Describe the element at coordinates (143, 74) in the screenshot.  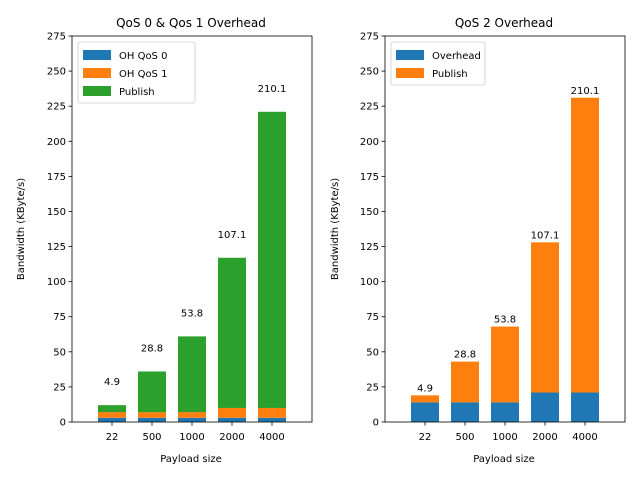
I see `legend-entry: OH QoS 1` at that location.